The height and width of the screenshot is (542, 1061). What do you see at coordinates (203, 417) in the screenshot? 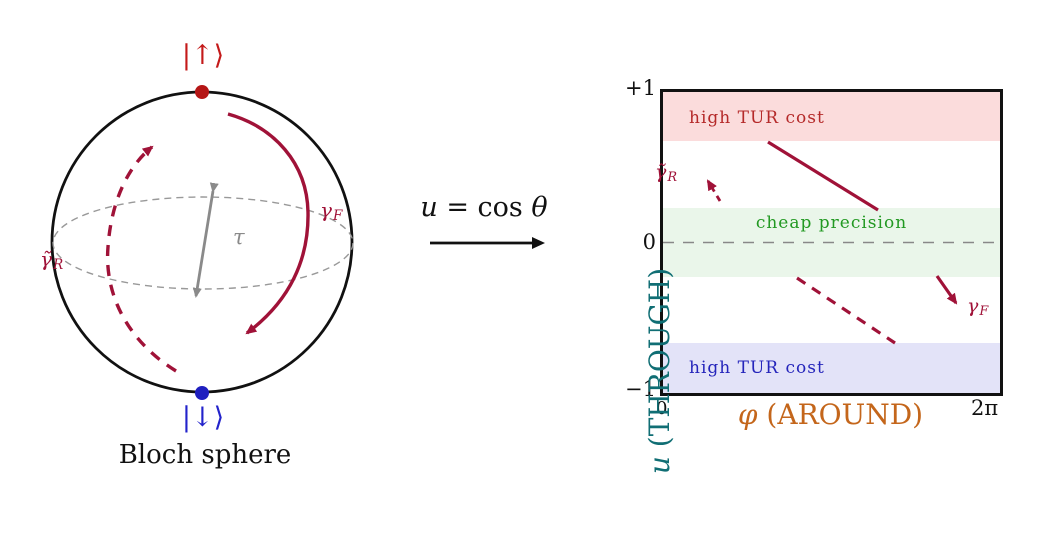
I see `down-state-ket-label: |↓⟩` at bounding box center [203, 417].